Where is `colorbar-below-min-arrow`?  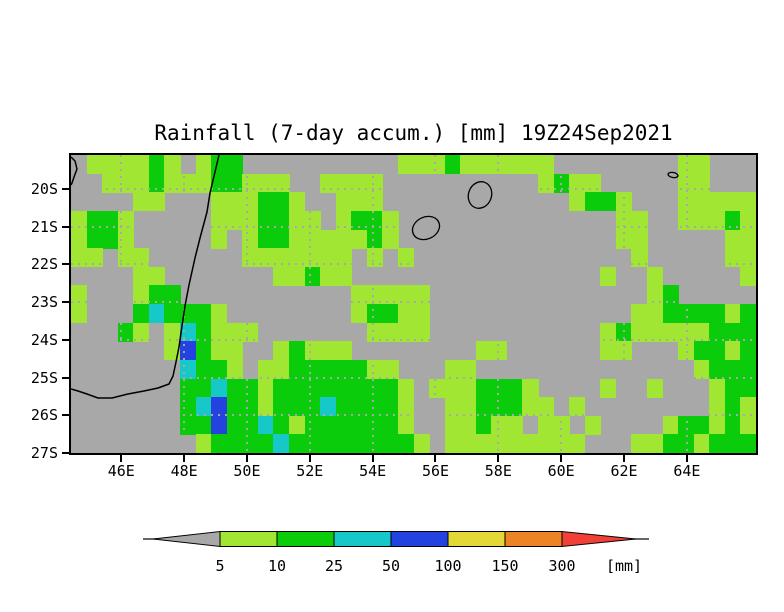 colorbar-below-min-arrow is located at coordinates (186, 539).